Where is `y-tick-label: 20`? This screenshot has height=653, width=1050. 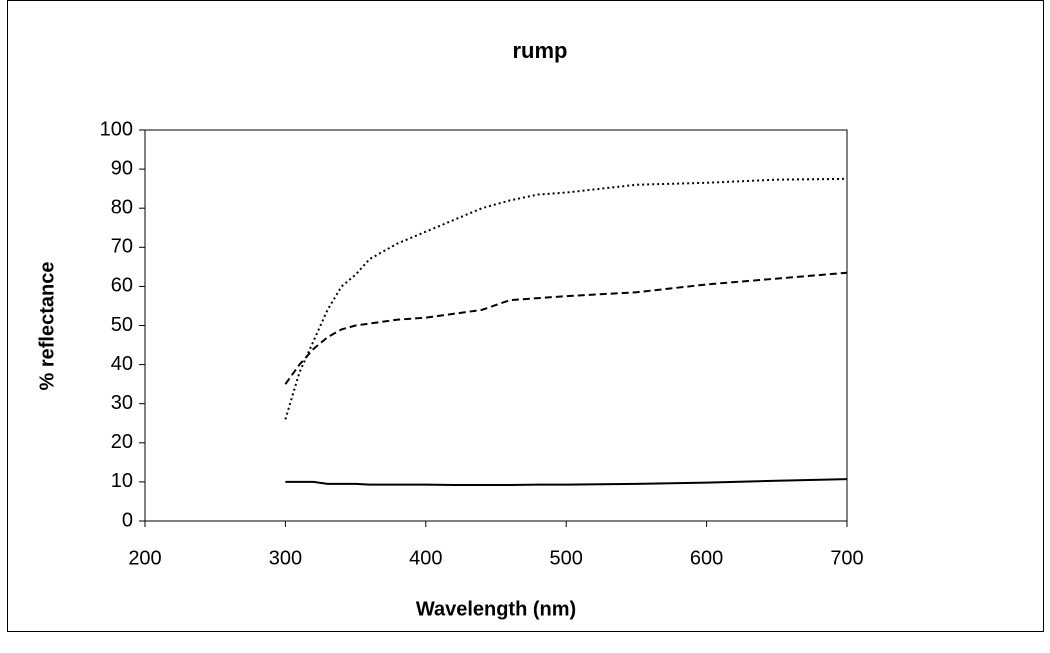 y-tick-label: 20 is located at coordinates (122, 442).